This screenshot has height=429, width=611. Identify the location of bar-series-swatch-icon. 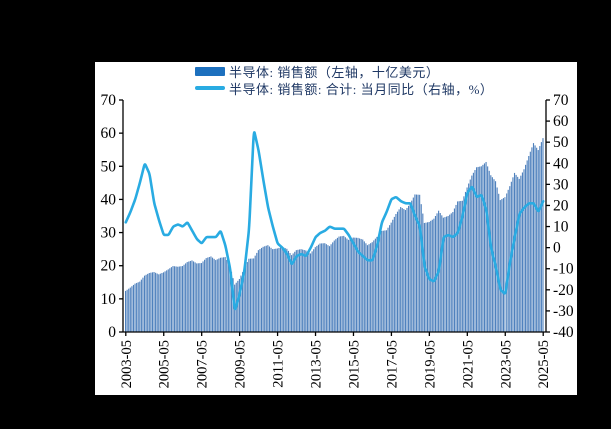
(210, 71).